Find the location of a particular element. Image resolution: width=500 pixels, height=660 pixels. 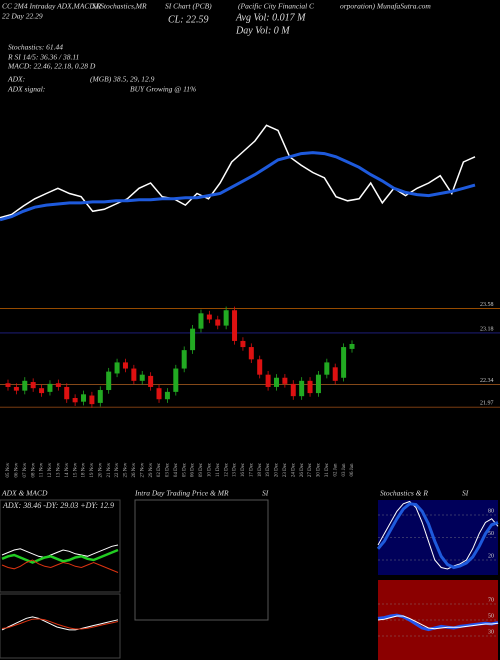

header-text: SI,Stochastics,MR is located at coordinates (119, 6).